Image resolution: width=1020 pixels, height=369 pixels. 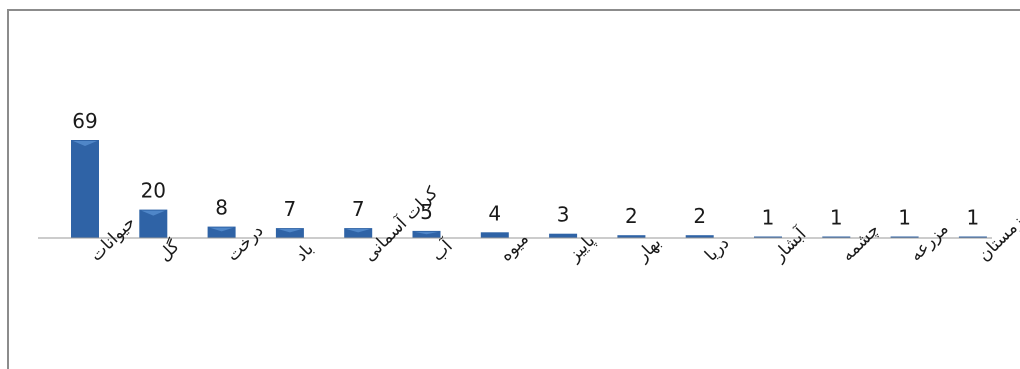 What do you see at coordinates (290, 209) in the screenshot?
I see `data-label-4: 7` at bounding box center [290, 209].